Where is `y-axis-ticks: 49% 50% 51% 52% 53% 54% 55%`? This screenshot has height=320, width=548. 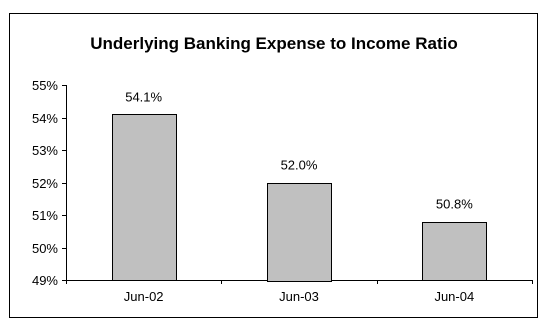
y-axis-ticks: 49% 50% 51% 52% 53% 54% 55% is located at coordinates (49, 183).